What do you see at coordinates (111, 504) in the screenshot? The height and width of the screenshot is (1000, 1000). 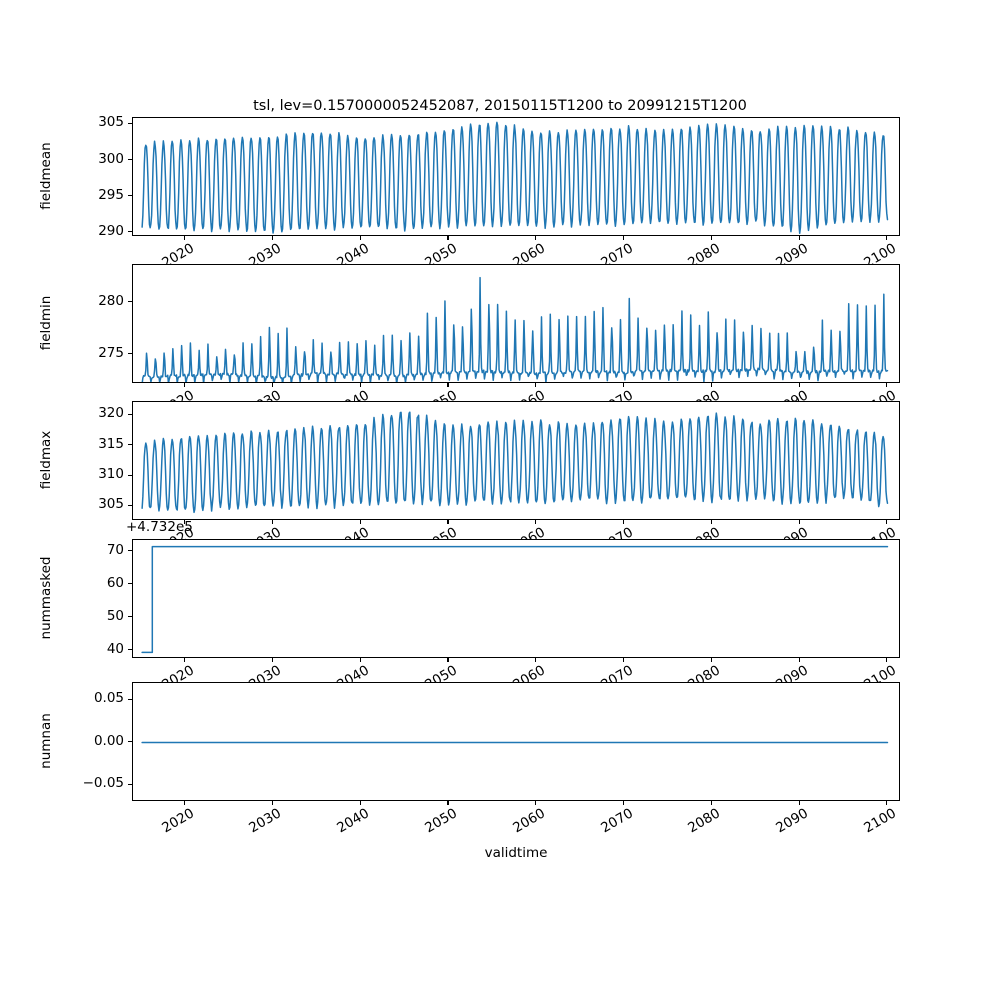 I see `ytick-label-fieldmax: 305` at bounding box center [111, 504].